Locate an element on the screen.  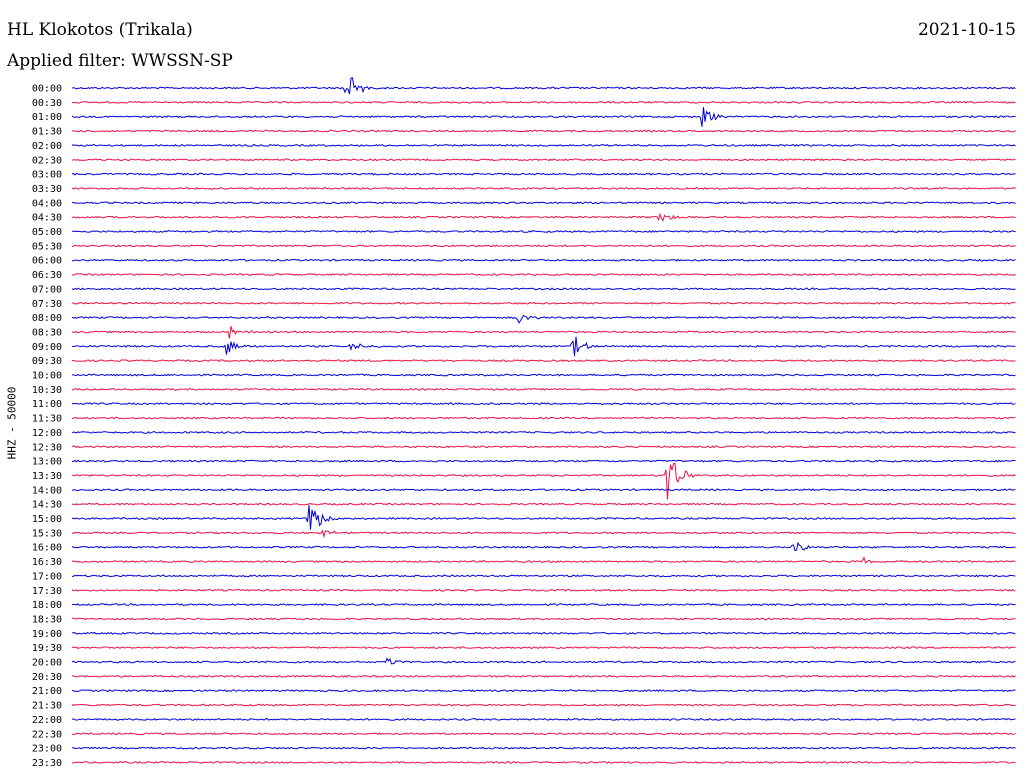
row-time-label: 20:30 is located at coordinates (47, 677).